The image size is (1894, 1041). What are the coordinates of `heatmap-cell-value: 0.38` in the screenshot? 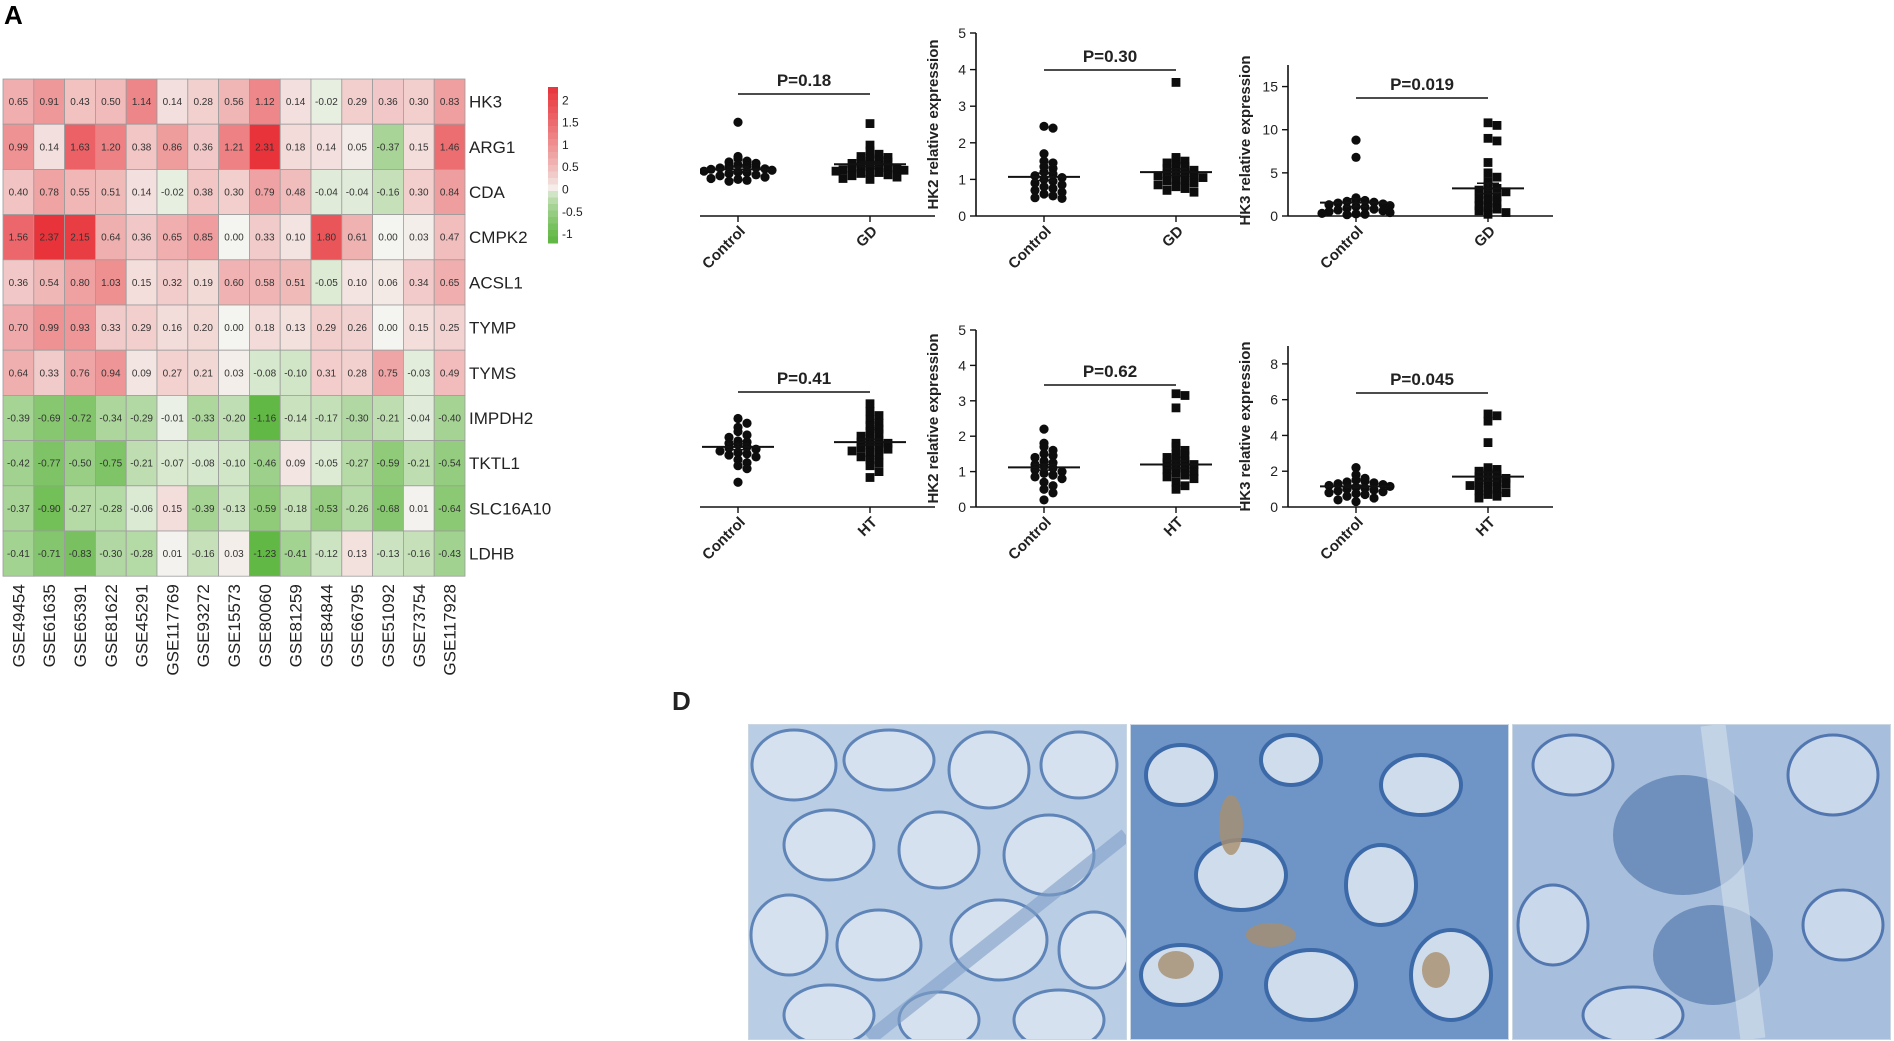 It's located at (142, 147).